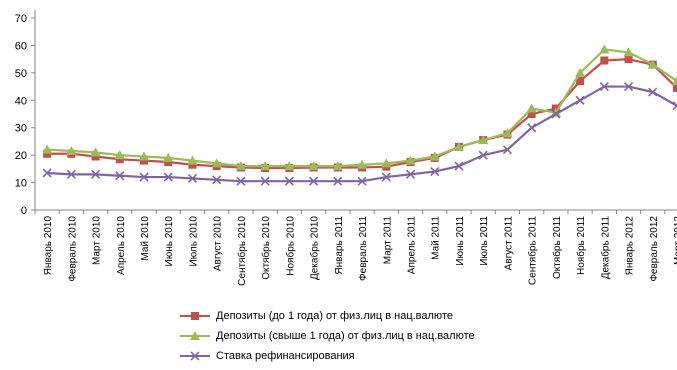 This screenshot has width=677, height=370. Describe the element at coordinates (436, 238) in the screenshot. I see `x-tick-label: Май 2011` at that location.